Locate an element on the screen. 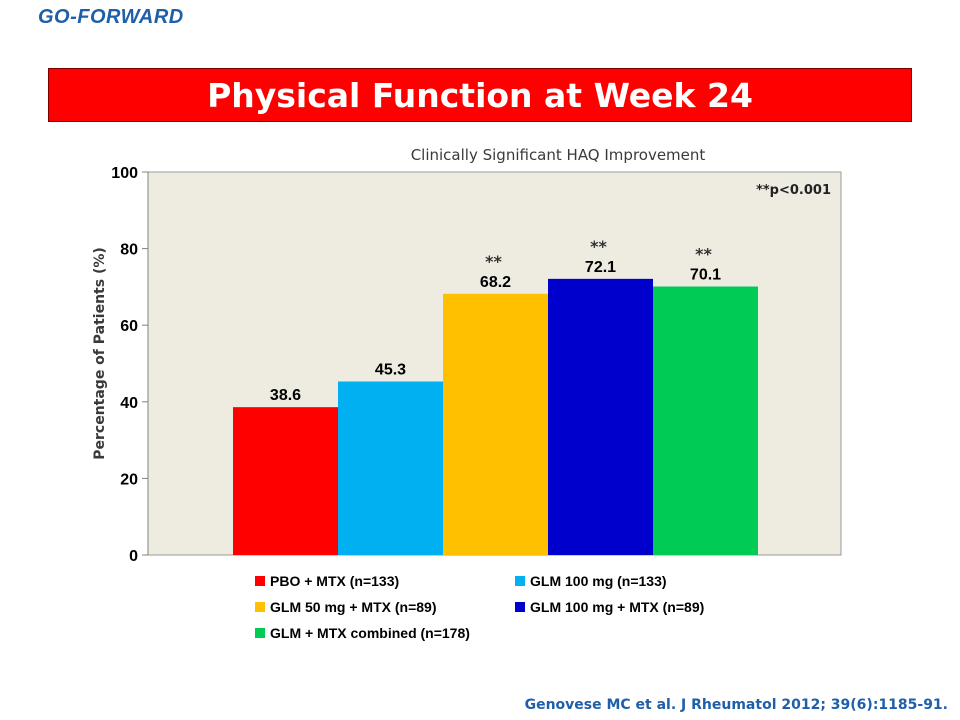  page-title: Physical Function at Week 24 is located at coordinates (480, 95).